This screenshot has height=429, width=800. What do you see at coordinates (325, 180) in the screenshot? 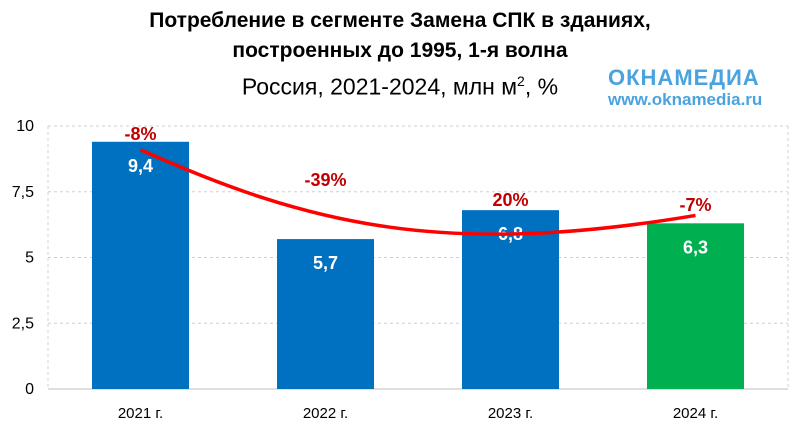
I see `change-label: -39%` at bounding box center [325, 180].